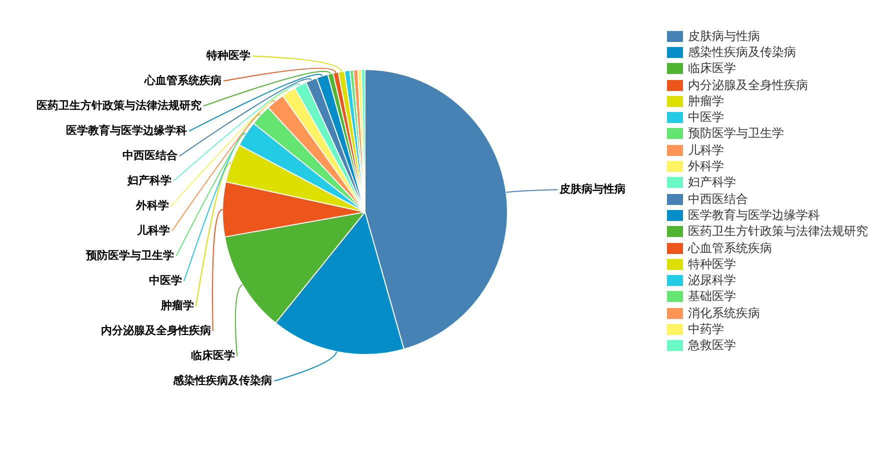 Image resolution: width=887 pixels, height=456 pixels. What do you see at coordinates (706, 167) in the screenshot?
I see `legend-label: 外科学` at bounding box center [706, 167].